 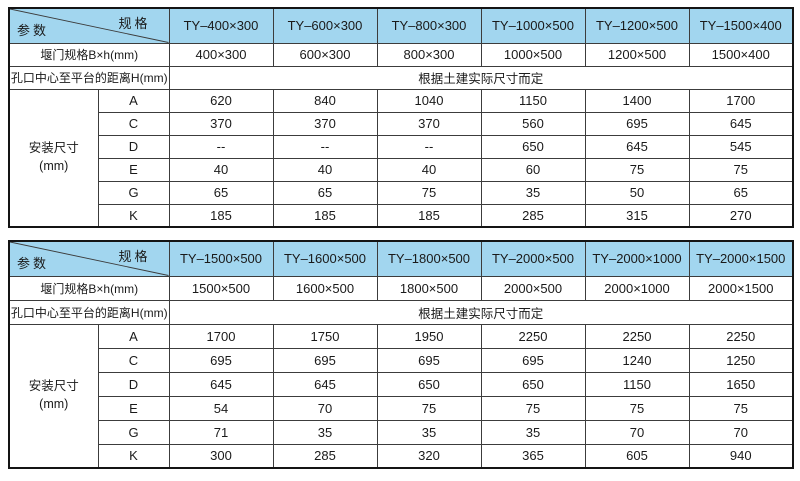 What do you see at coordinates (221, 100) in the screenshot?
I see `value-cell: 620` at bounding box center [221, 100].